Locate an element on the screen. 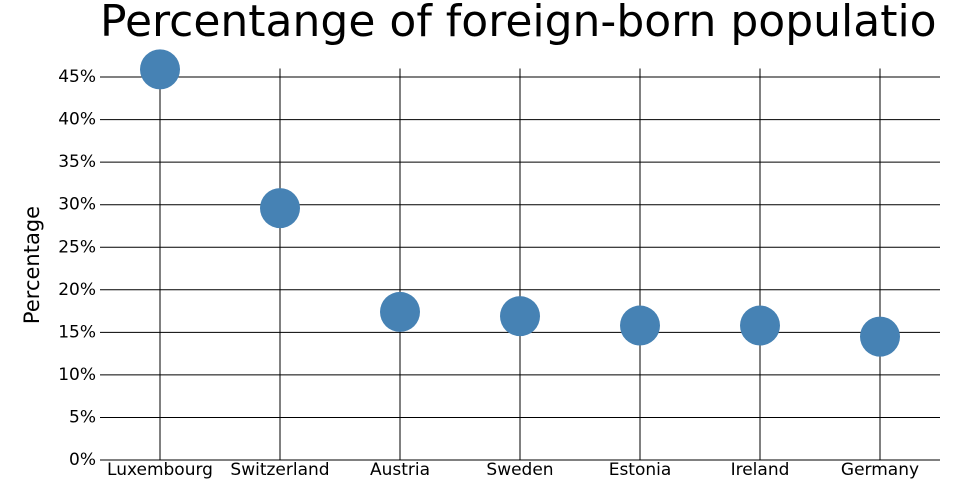 The image size is (960, 500). x-tick-label: Switzerland is located at coordinates (279, 470).